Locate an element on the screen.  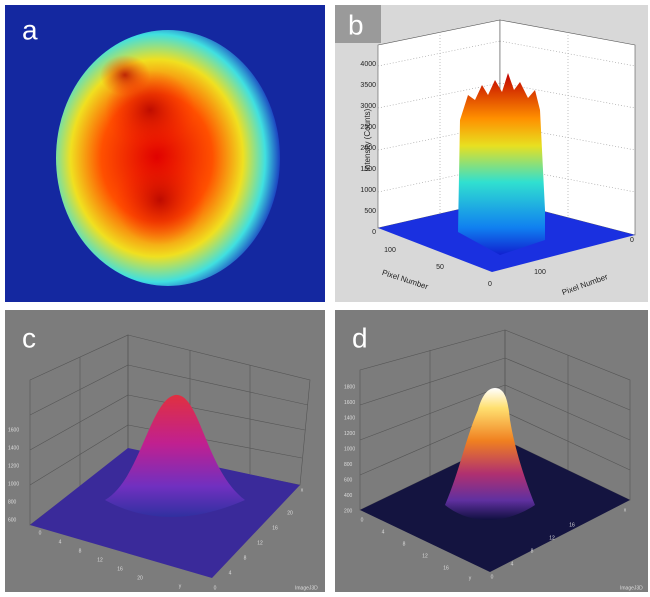
tick-label: 2000 is located at coordinates (368, 148).